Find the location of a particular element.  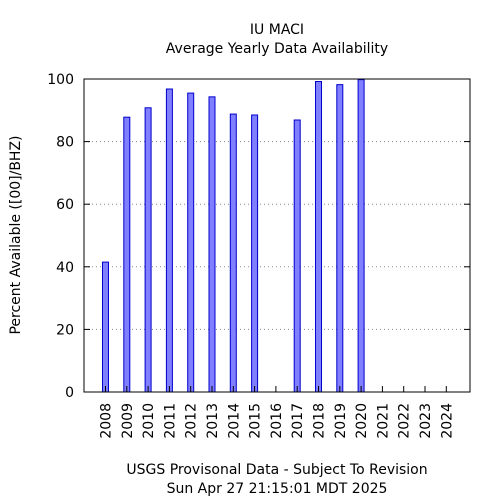

x-tick-label: 2015 is located at coordinates (256, 421).